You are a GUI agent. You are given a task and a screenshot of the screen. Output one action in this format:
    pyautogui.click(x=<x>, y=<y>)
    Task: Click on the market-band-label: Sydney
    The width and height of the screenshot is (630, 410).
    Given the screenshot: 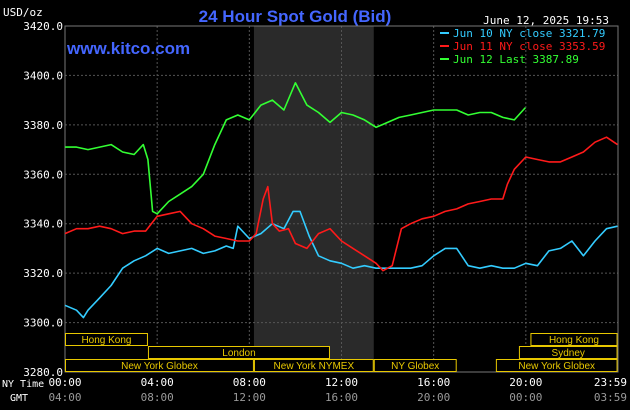 What is the action you would take?
    pyautogui.click(x=568, y=353)
    